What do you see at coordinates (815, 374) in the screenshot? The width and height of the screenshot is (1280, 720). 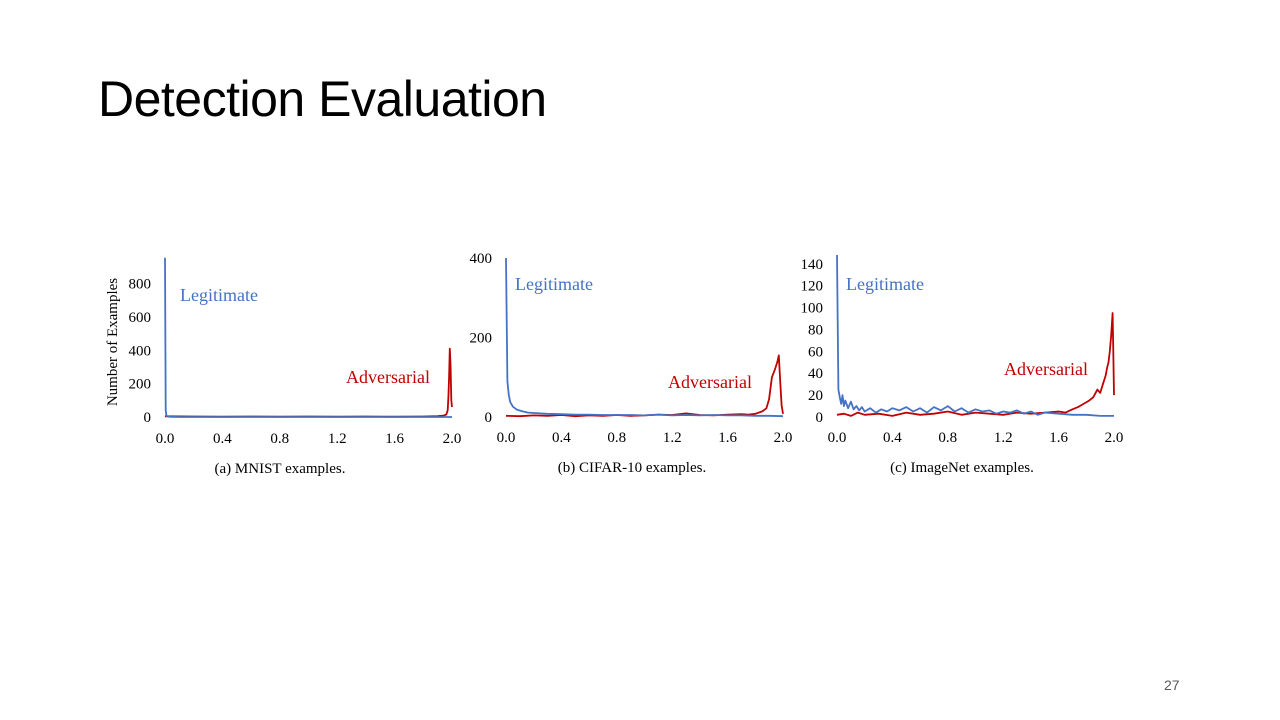 I see `y-tick-label: 40` at bounding box center [815, 374].